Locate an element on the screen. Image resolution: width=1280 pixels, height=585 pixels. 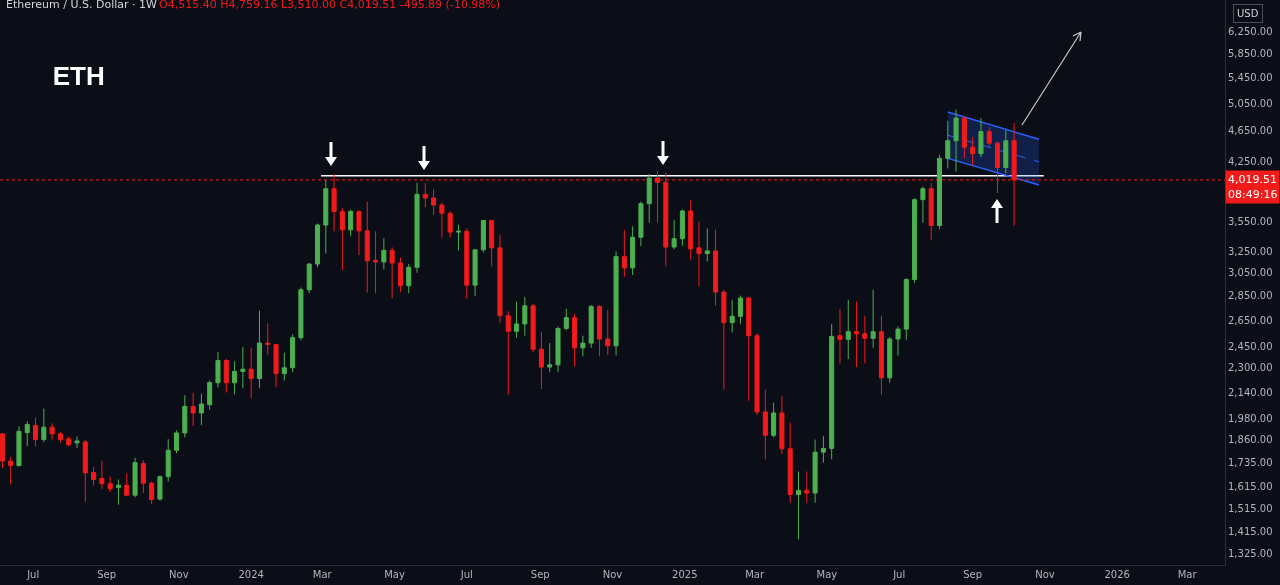
y-tick-label: 2,140.00 is located at coordinates (1250, 392).